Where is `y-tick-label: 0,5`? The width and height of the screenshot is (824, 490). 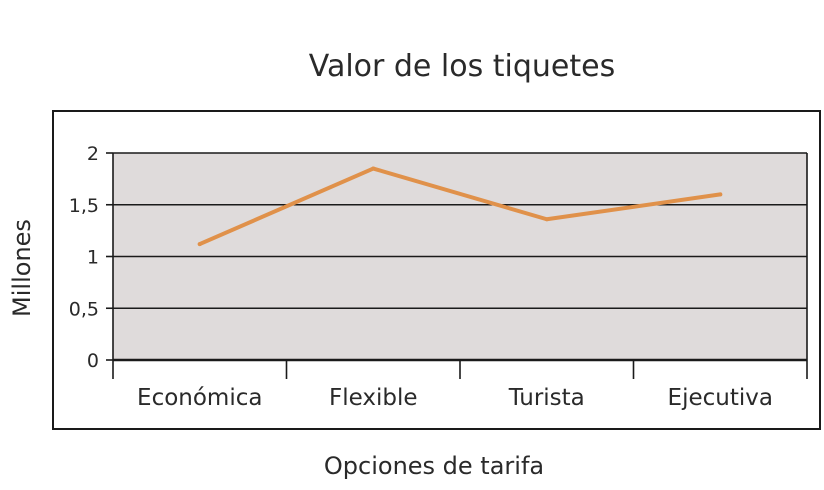 y-tick-label: 0,5 is located at coordinates (84, 309).